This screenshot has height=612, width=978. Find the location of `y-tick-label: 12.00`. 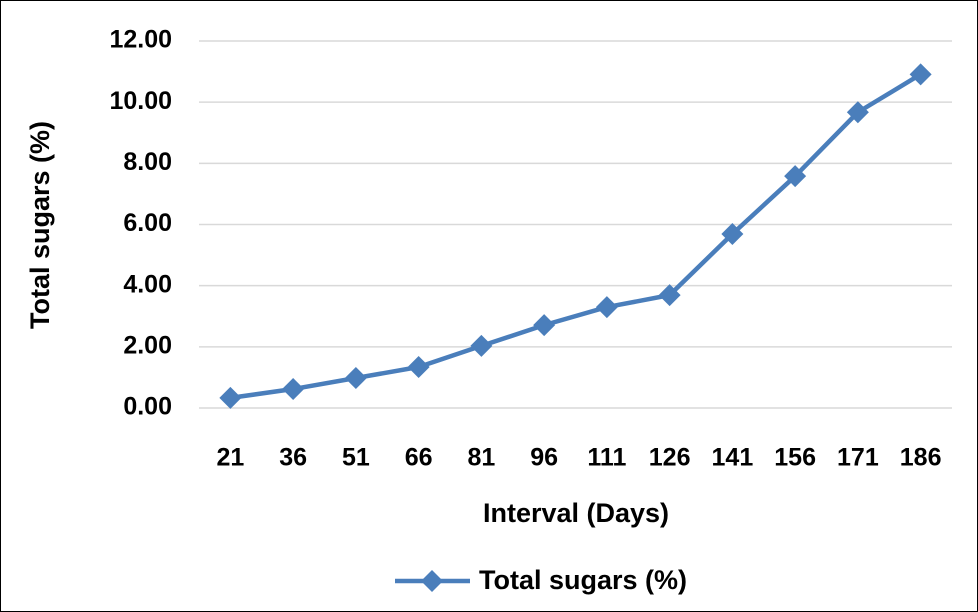

y-tick-label: 12.00 is located at coordinates (140, 40).